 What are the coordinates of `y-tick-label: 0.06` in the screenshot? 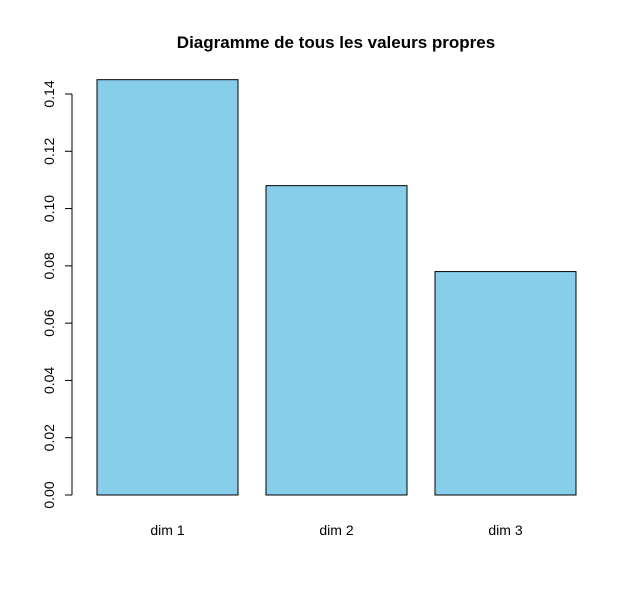 It's located at (49, 322).